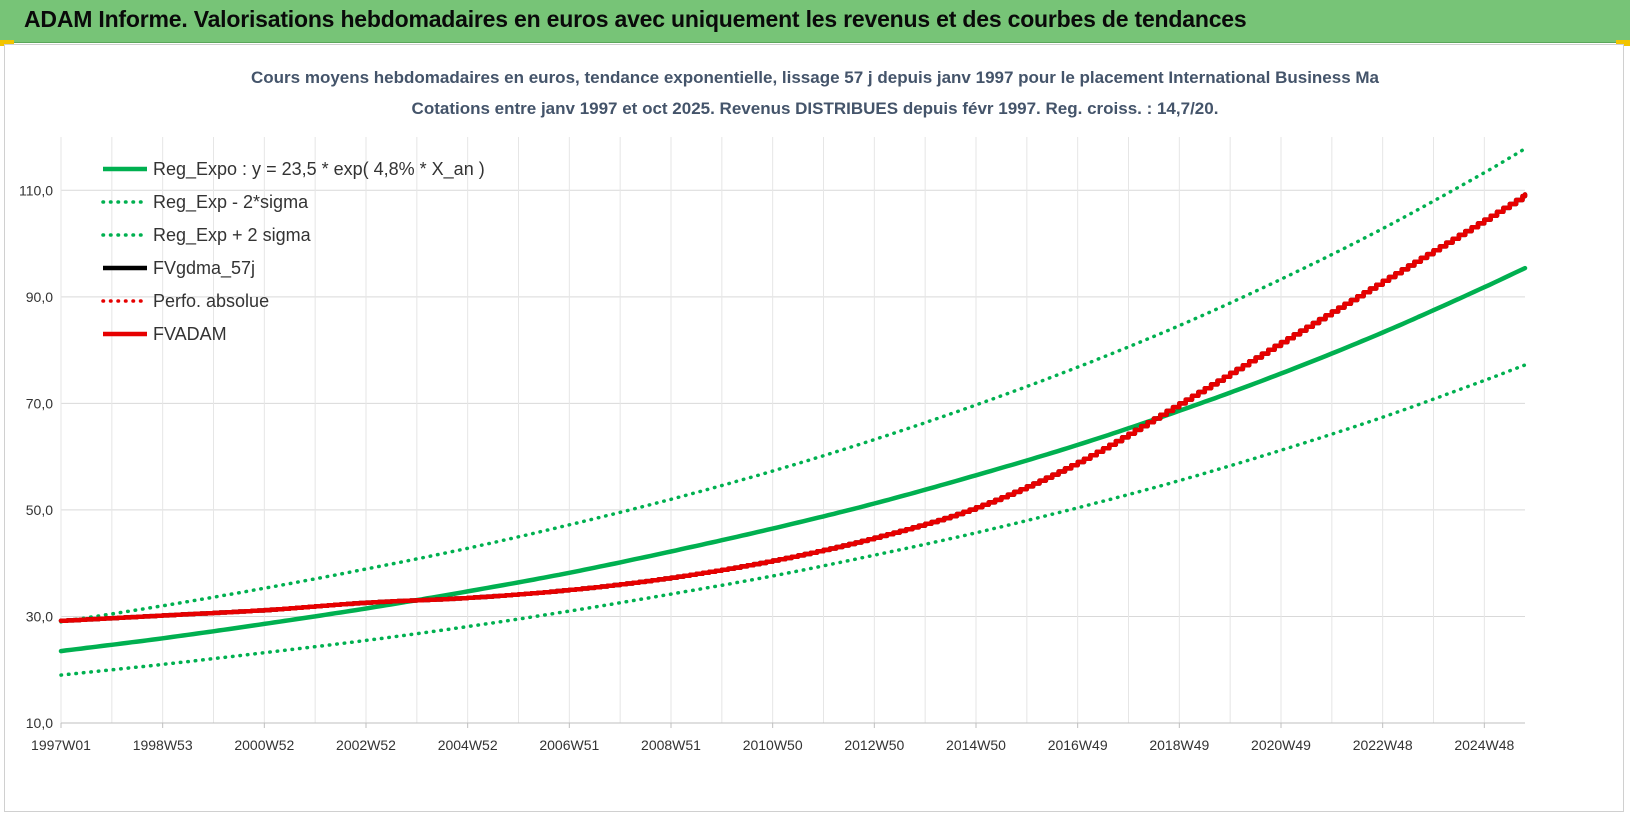 This screenshot has width=1630, height=815. What do you see at coordinates (204, 268) in the screenshot?
I see `legend-label-3: FVgdma_57j` at bounding box center [204, 268].